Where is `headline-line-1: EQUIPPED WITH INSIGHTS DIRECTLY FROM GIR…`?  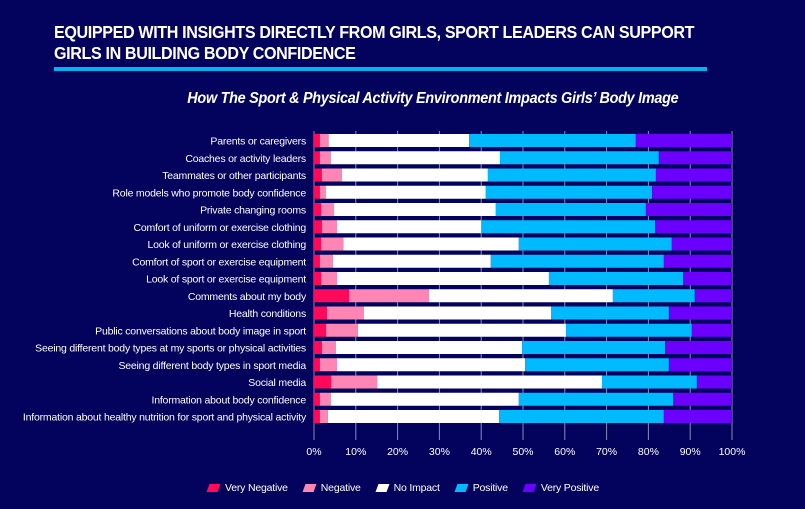 headline-line-1: EQUIPPED WITH INSIGHTS DIRECTLY FROM GIR… is located at coordinates (374, 32).